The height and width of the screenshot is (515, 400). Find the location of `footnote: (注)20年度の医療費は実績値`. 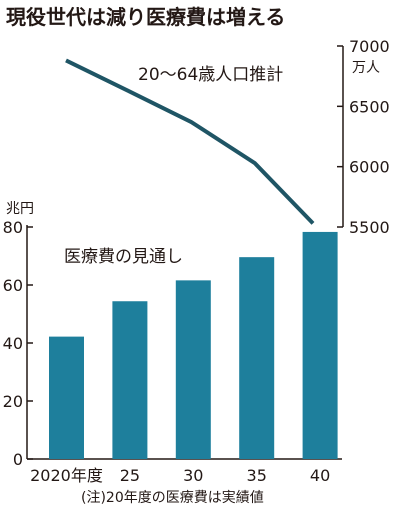

footnote: (注)20年度の医療費は実績値 is located at coordinates (172, 497).